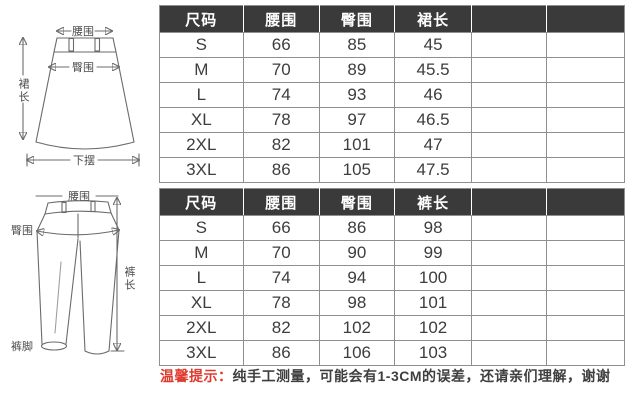 The image size is (640, 417). What do you see at coordinates (83, 67) in the screenshot?
I see `skirt-hip-label: 臀围` at bounding box center [83, 67].